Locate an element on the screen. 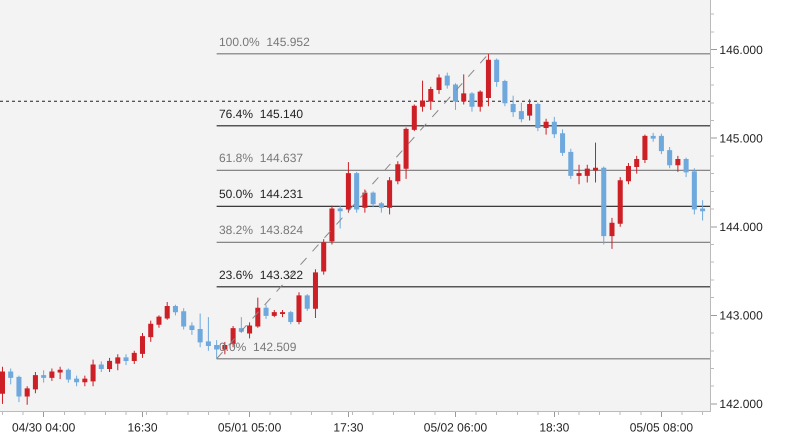 This screenshot has width=800, height=447. x-tick-label: 05/02 06:00 is located at coordinates (456, 427).